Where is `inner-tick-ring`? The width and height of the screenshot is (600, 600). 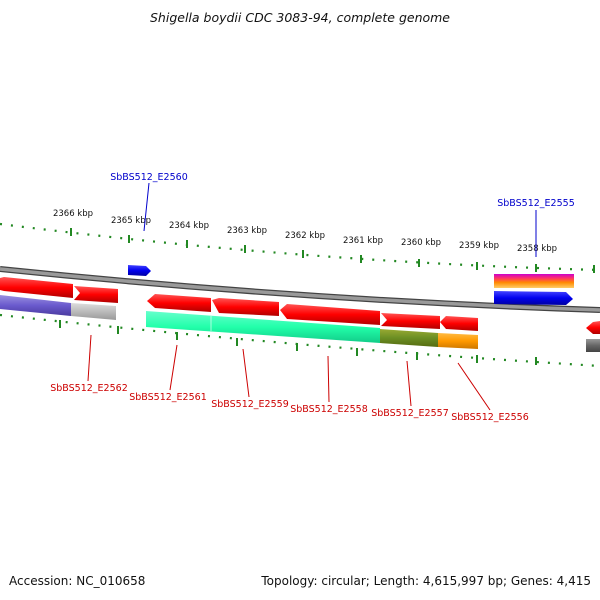
inner-tick-ring is located at coordinates (300, 340).